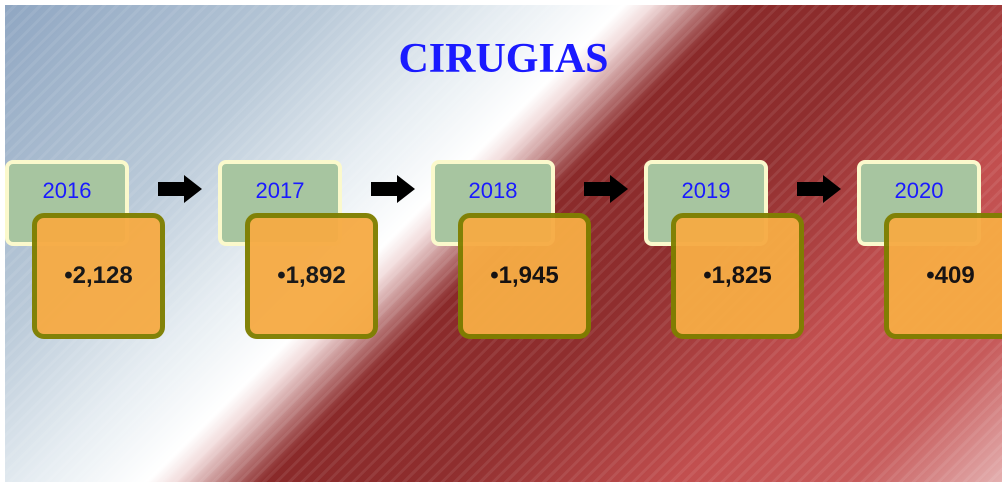 This screenshot has height=487, width=1007. What do you see at coordinates (98, 276) in the screenshot?
I see `value-box: •2,128` at bounding box center [98, 276].